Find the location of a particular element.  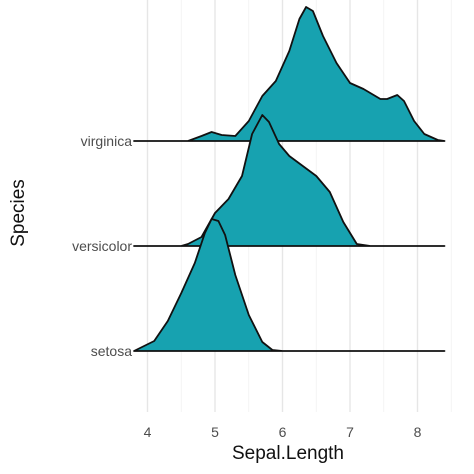

x-tick-label: 7 is located at coordinates (350, 432).